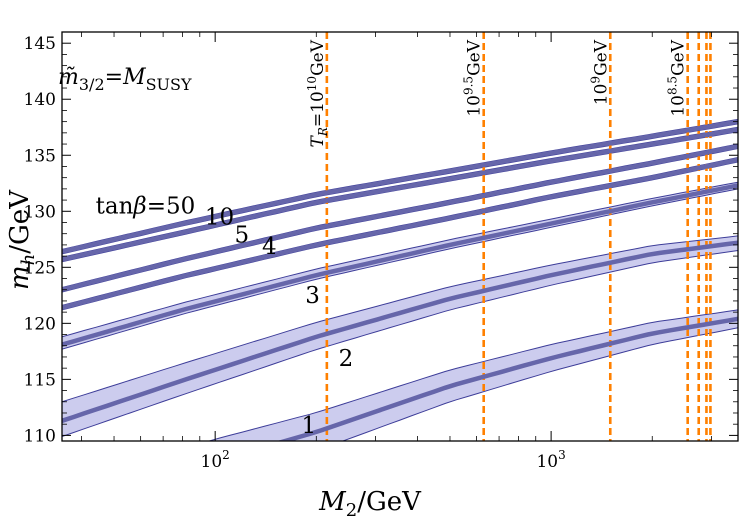 Image resolution: width=747 pixels, height=520 pixels. Describe the element at coordinates (40, 44) in the screenshot. I see `y-tick-label-145: 145` at that location.